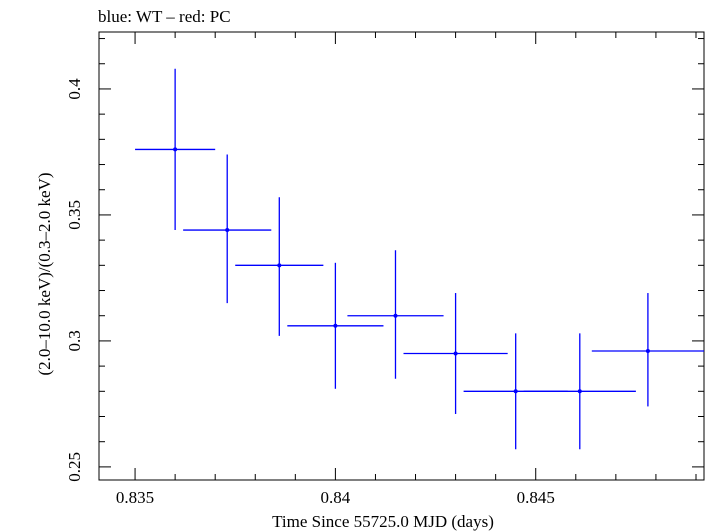  What do you see at coordinates (383, 521) in the screenshot?
I see `x-axis-label: Time Since 55725.0 MJD (days)` at bounding box center [383, 521].